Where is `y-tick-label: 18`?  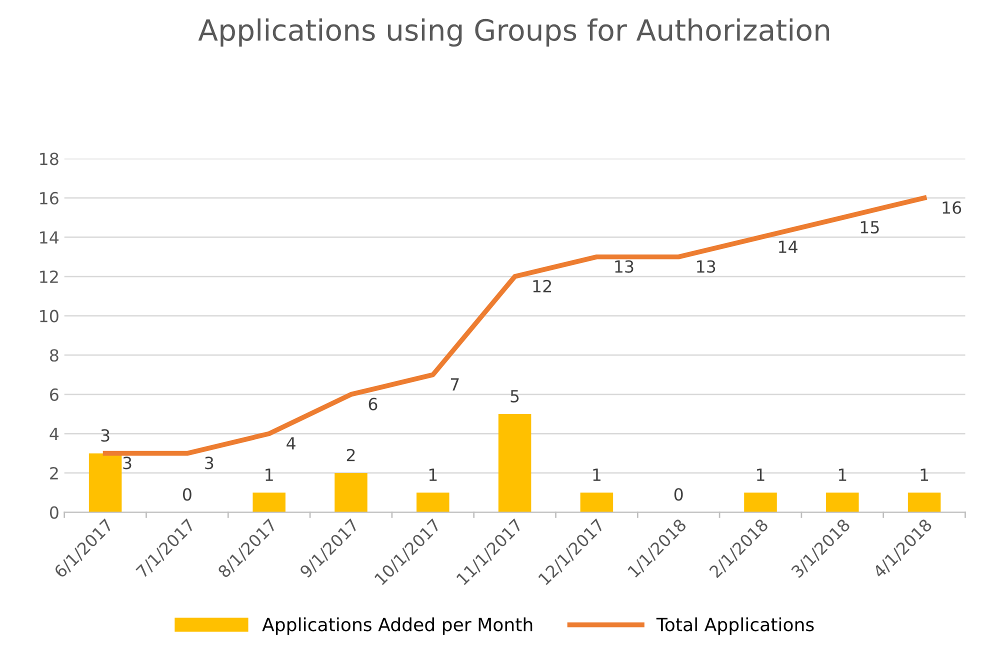 y-tick-label: 18 is located at coordinates (49, 159).